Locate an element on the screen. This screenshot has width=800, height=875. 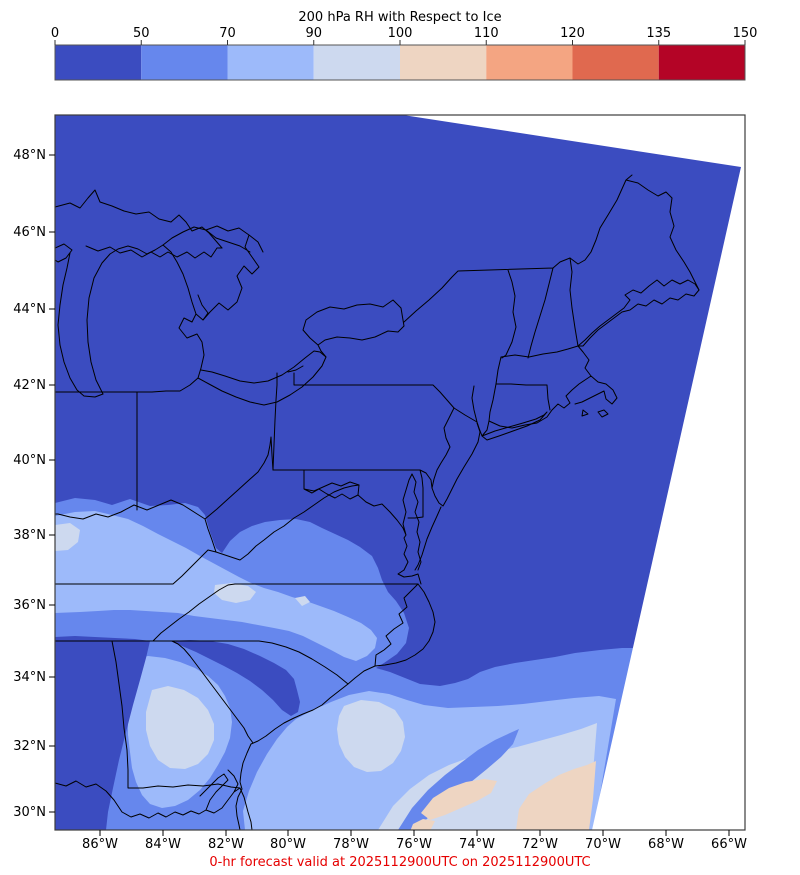
domain-mask-right is located at coordinates (668, 498).